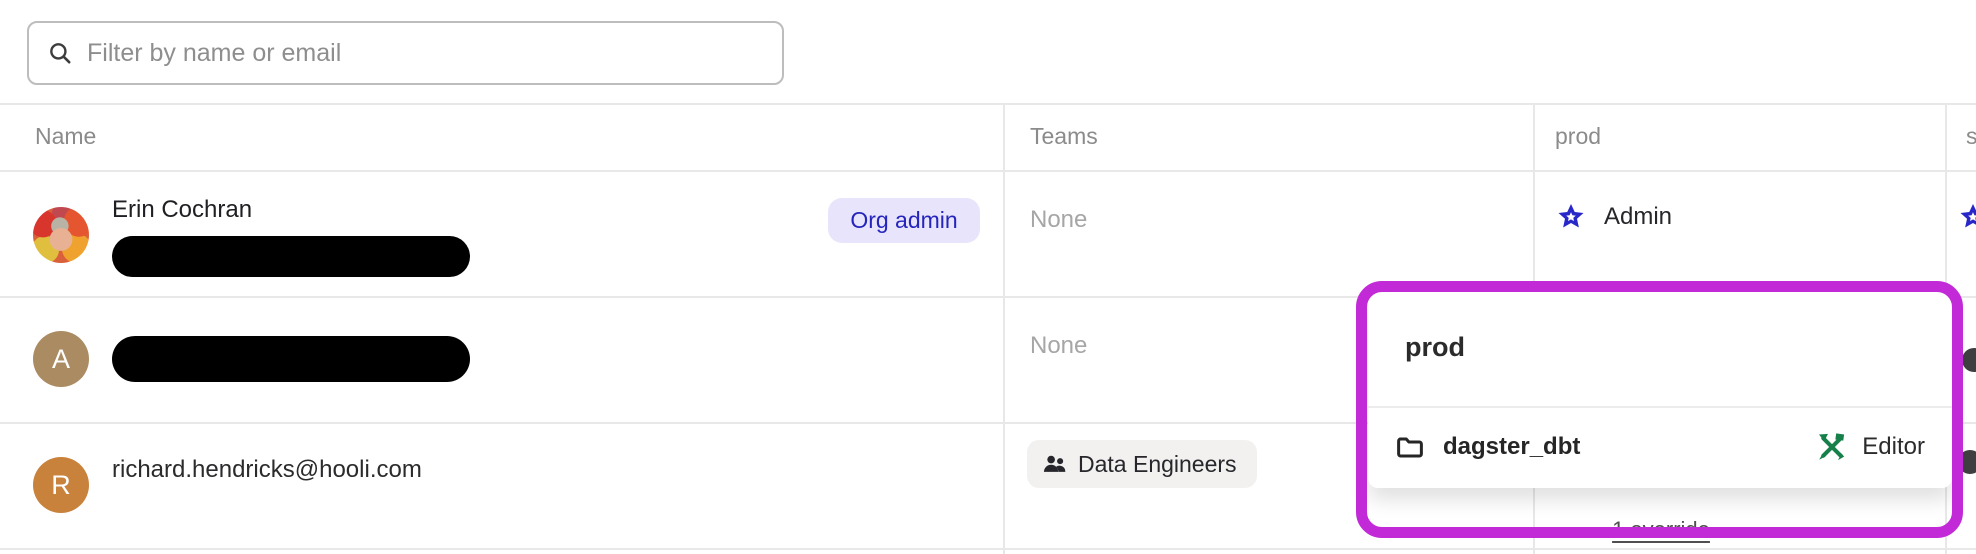  What do you see at coordinates (1064, 136) in the screenshot?
I see `column-header-teams: Teams` at bounding box center [1064, 136].